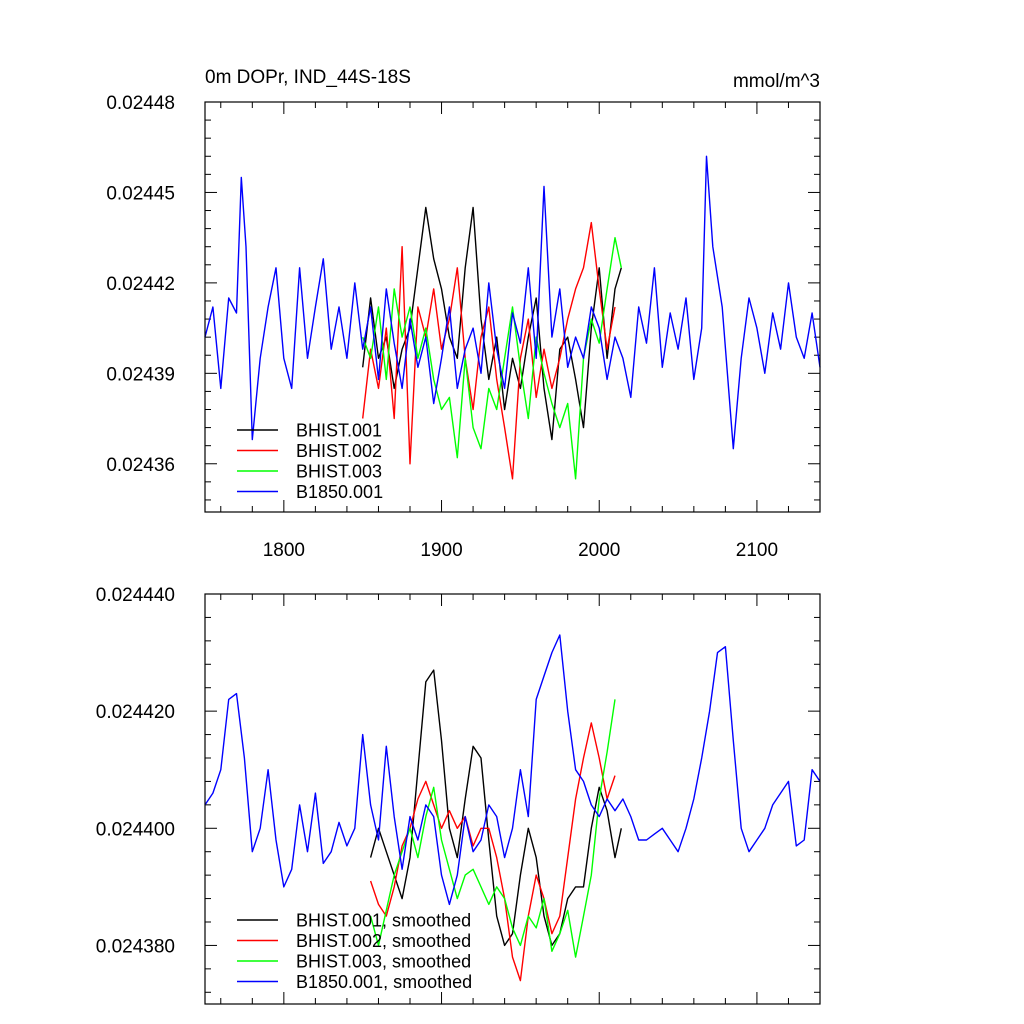 Image resolution: width=1024 pixels, height=1024 pixels. Describe the element at coordinates (140, 374) in the screenshot. I see `y-tick-label: 0.02439` at that location.